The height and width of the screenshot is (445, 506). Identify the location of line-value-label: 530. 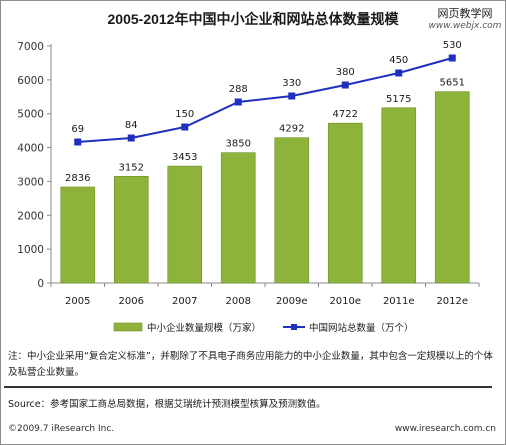
(452, 45).